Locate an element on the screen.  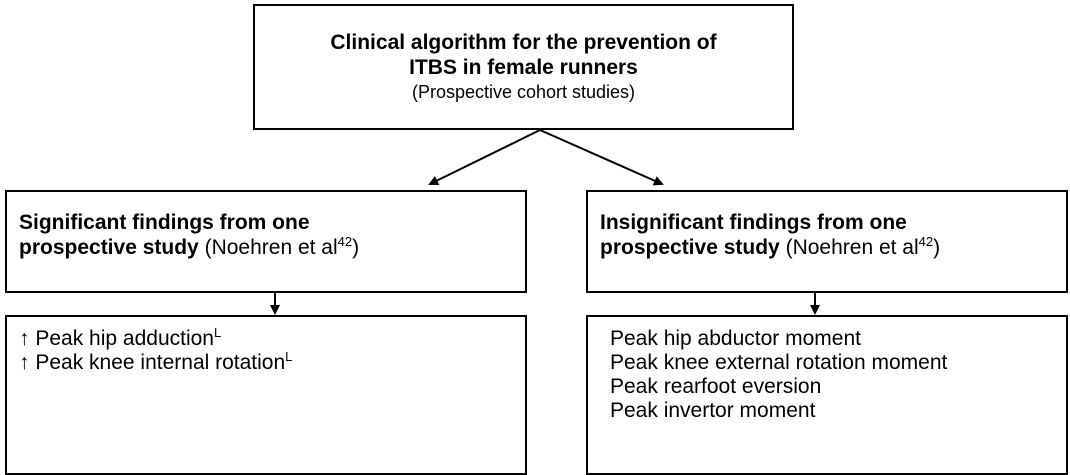
subtitle: (Prospective cohort studies) is located at coordinates (523, 92).